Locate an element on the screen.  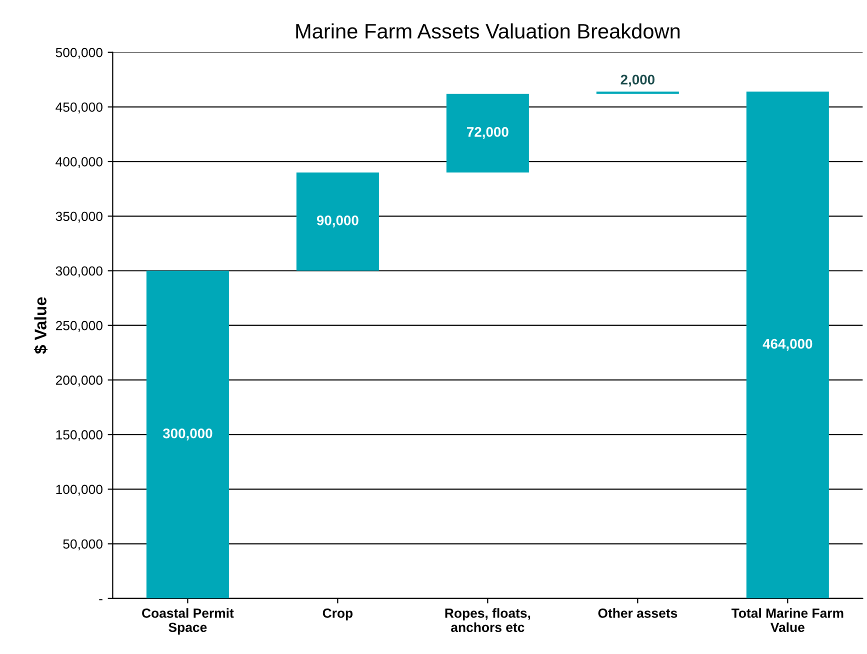
data-label: 90,000 is located at coordinates (337, 222).